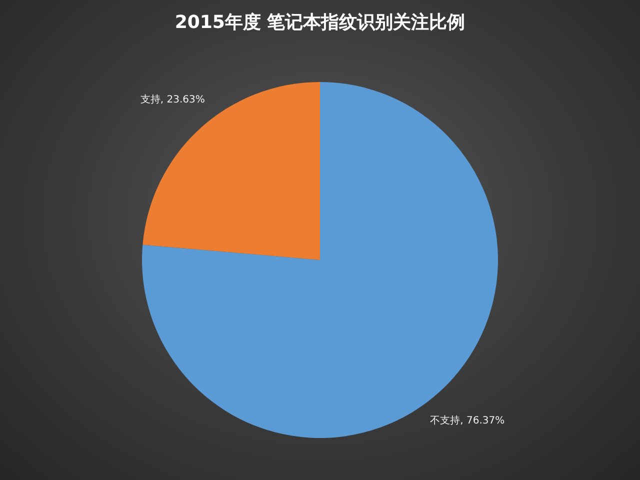  I want to click on slice-label: 不支持, 76.37%, so click(467, 420).